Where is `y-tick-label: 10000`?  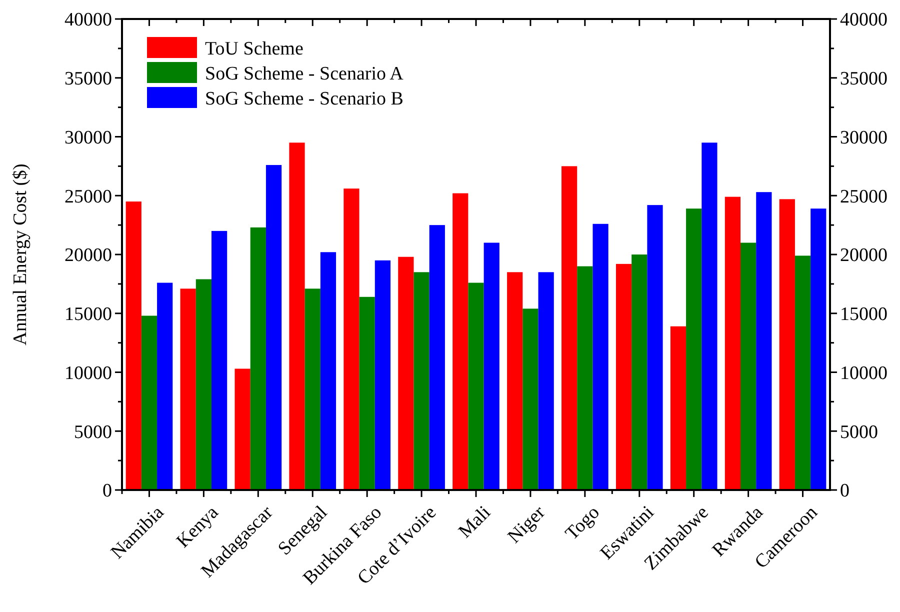 y-tick-label: 10000 is located at coordinates (88, 373).